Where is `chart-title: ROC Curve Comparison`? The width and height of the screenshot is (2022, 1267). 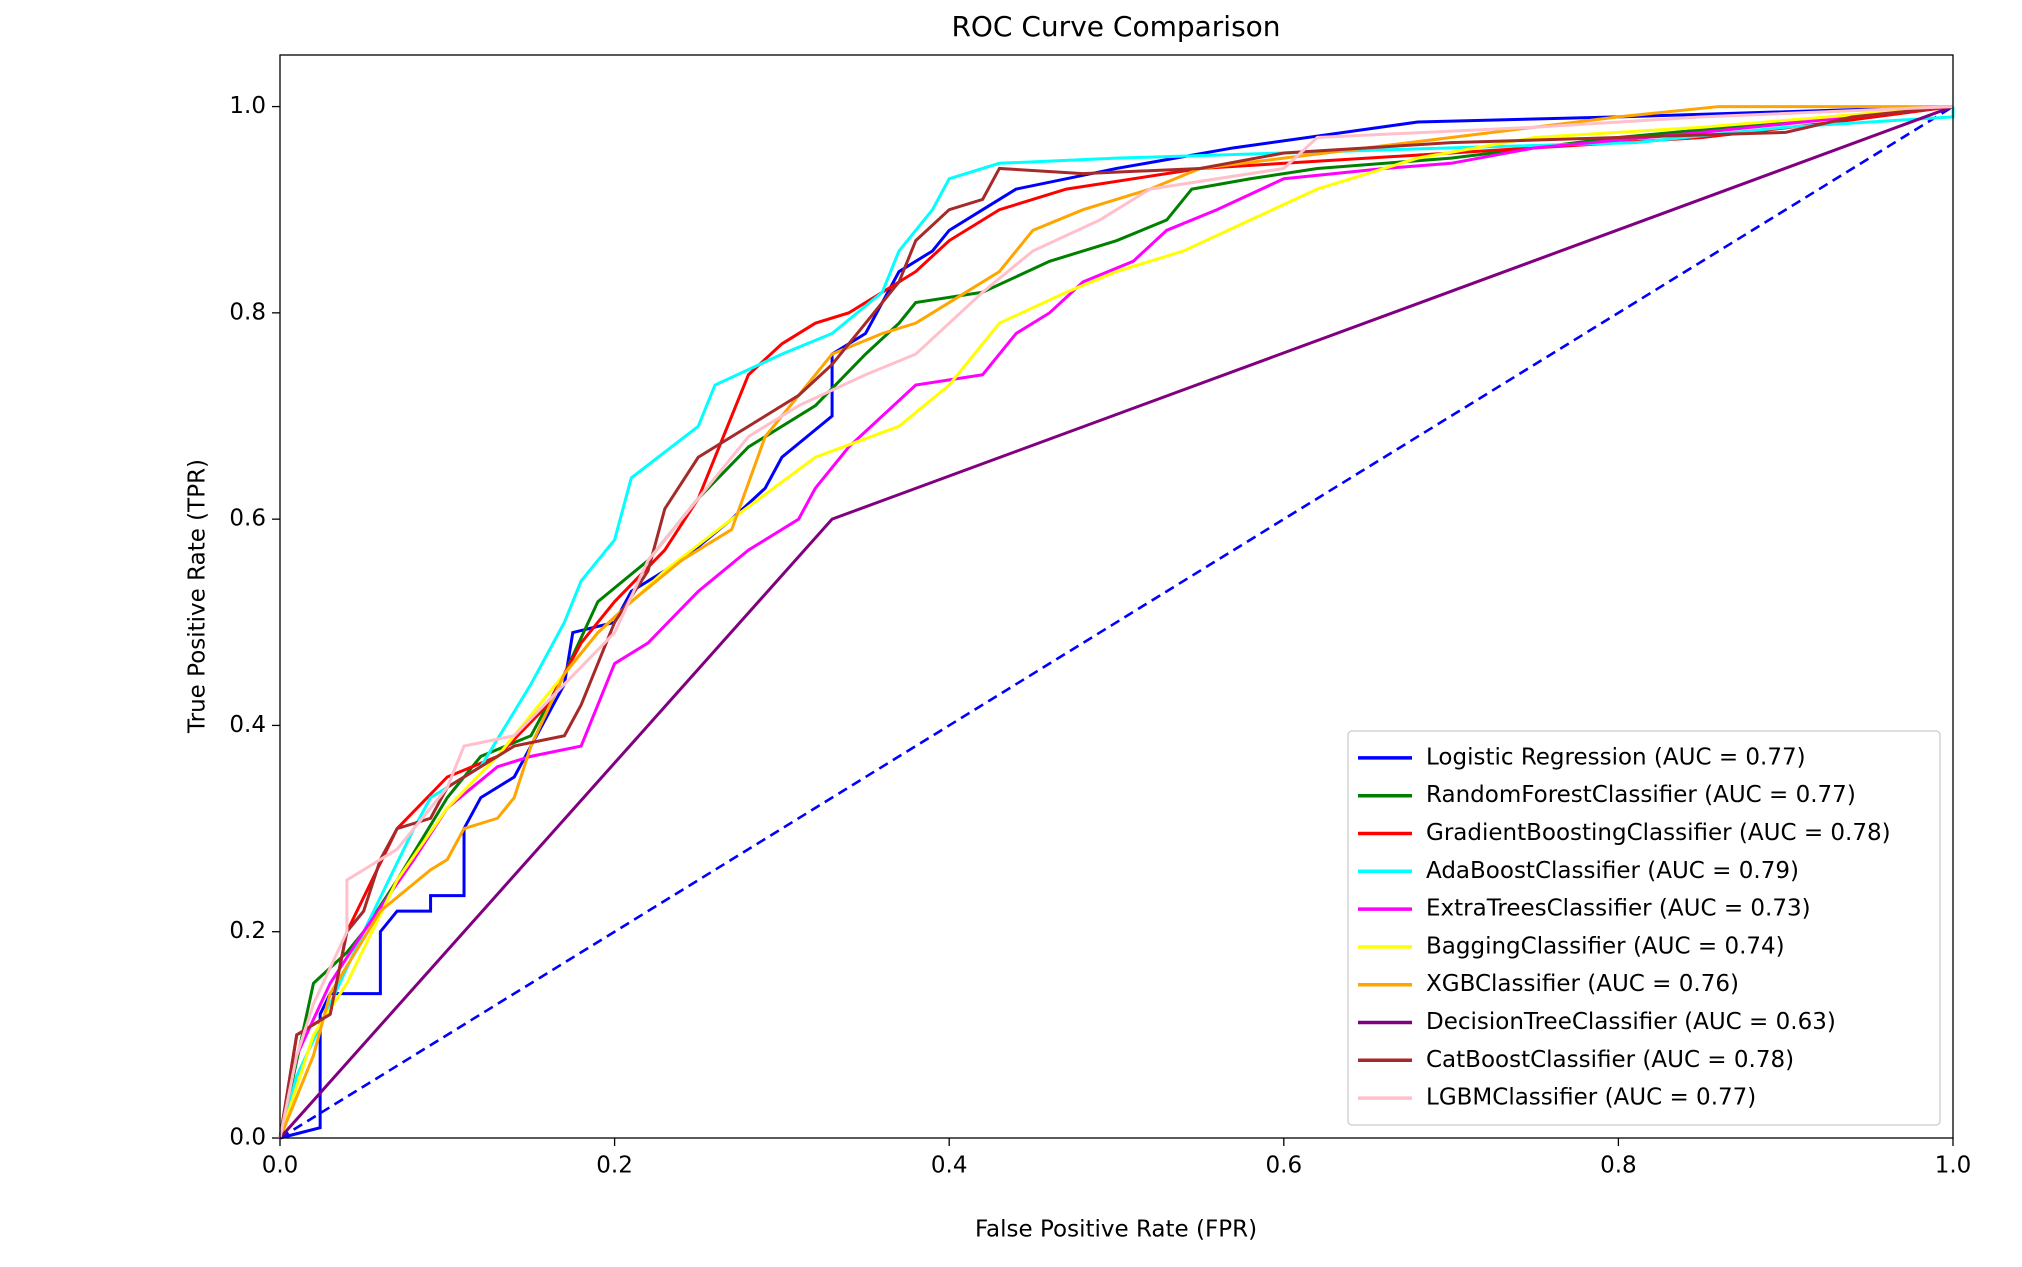 chart-title: ROC Curve Comparison is located at coordinates (1115, 26).